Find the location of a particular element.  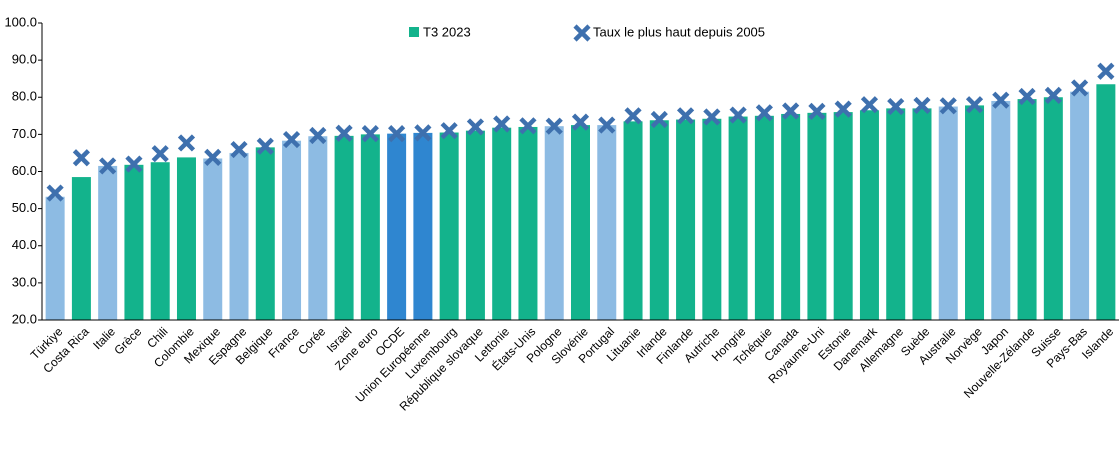

x-tick-label: Grèce is located at coordinates (127, 340).